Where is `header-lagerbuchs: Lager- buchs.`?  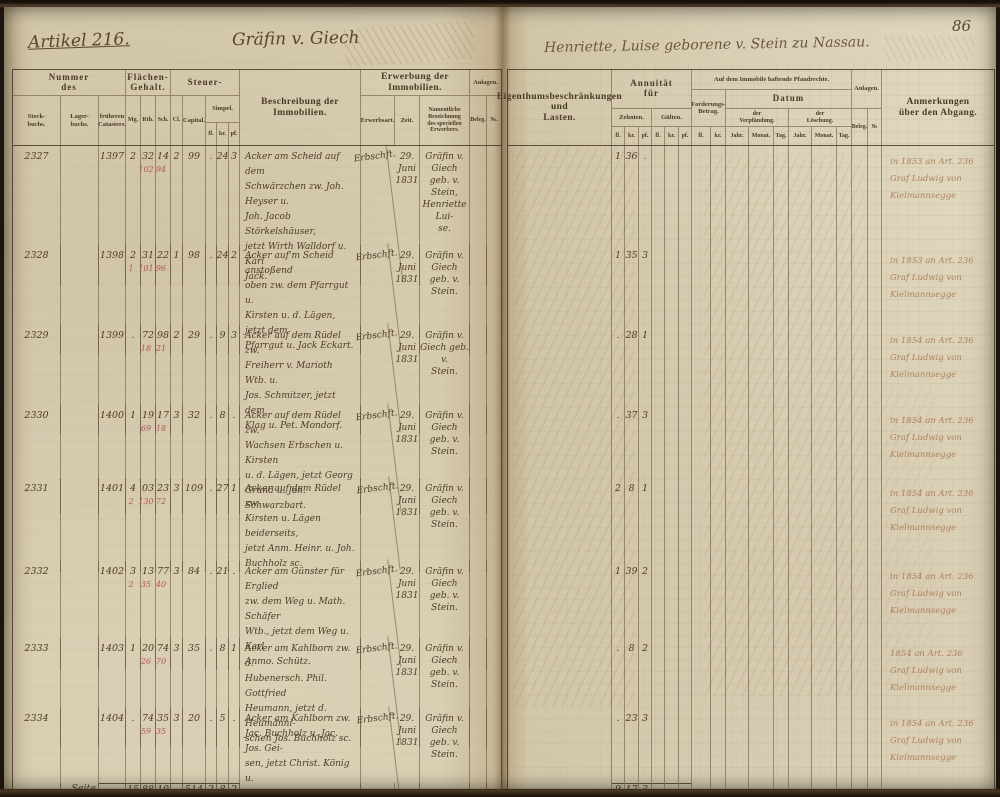
header-lagerbuchs: Lager- buchs. is located at coordinates (80, 120).